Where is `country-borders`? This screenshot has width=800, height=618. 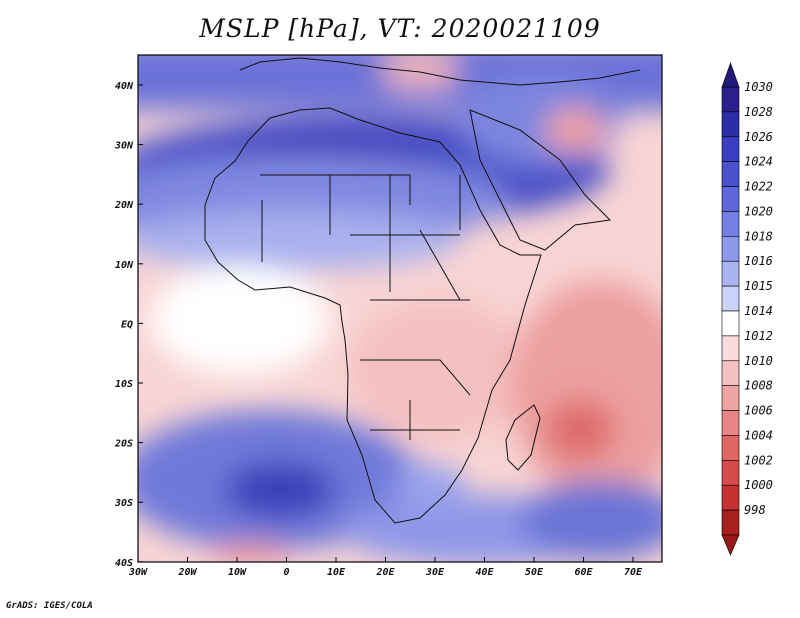
country-borders is located at coordinates (365, 307).